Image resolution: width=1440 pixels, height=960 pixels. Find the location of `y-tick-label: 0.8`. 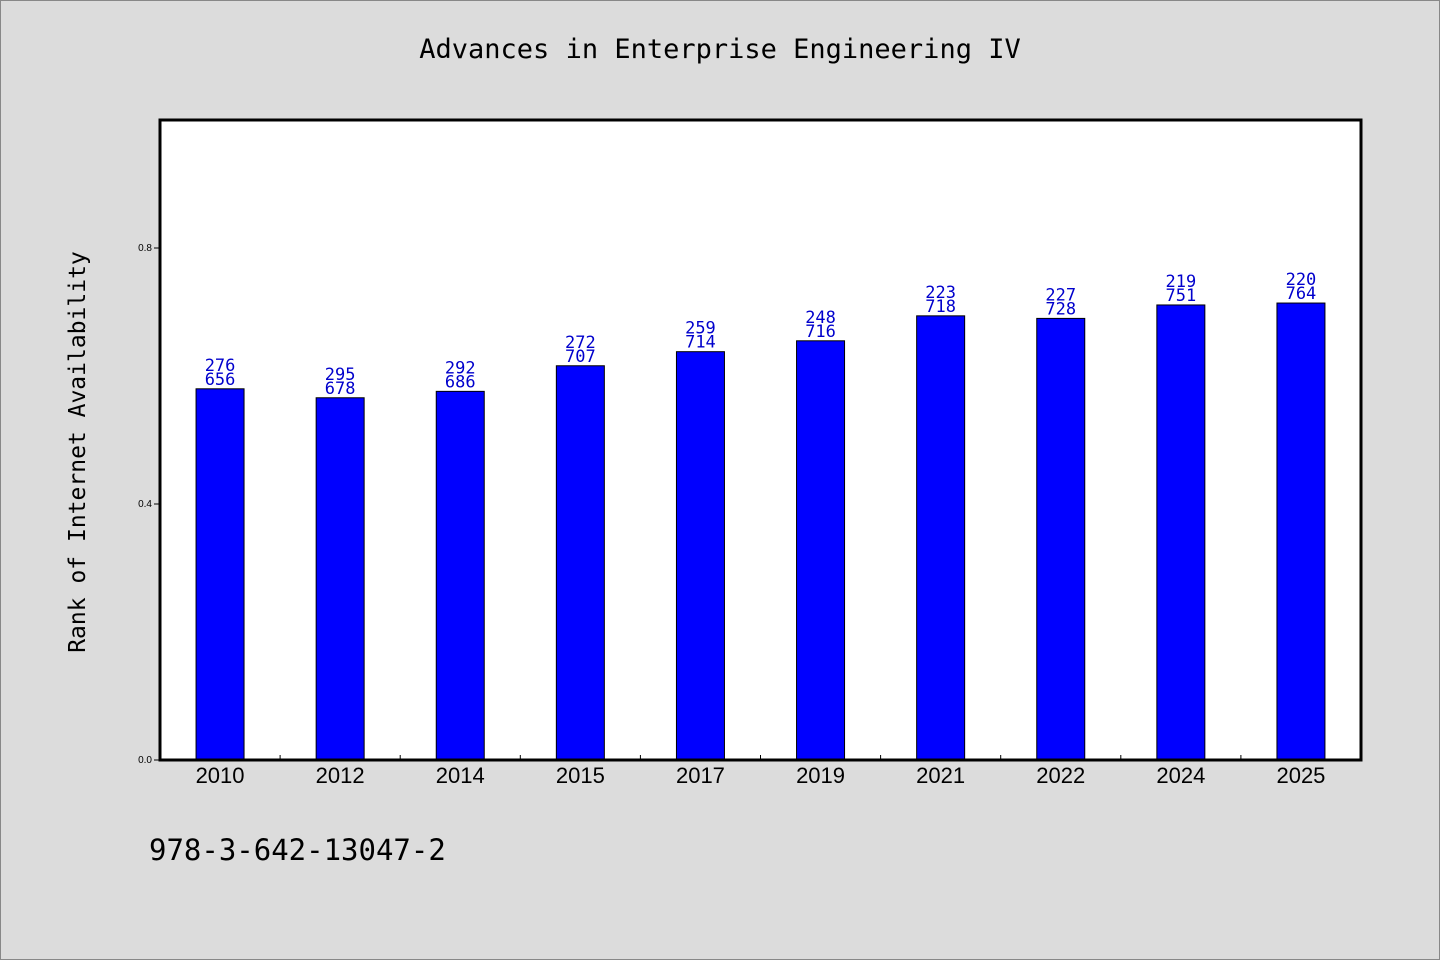

y-tick-label: 0.8 is located at coordinates (145, 248).